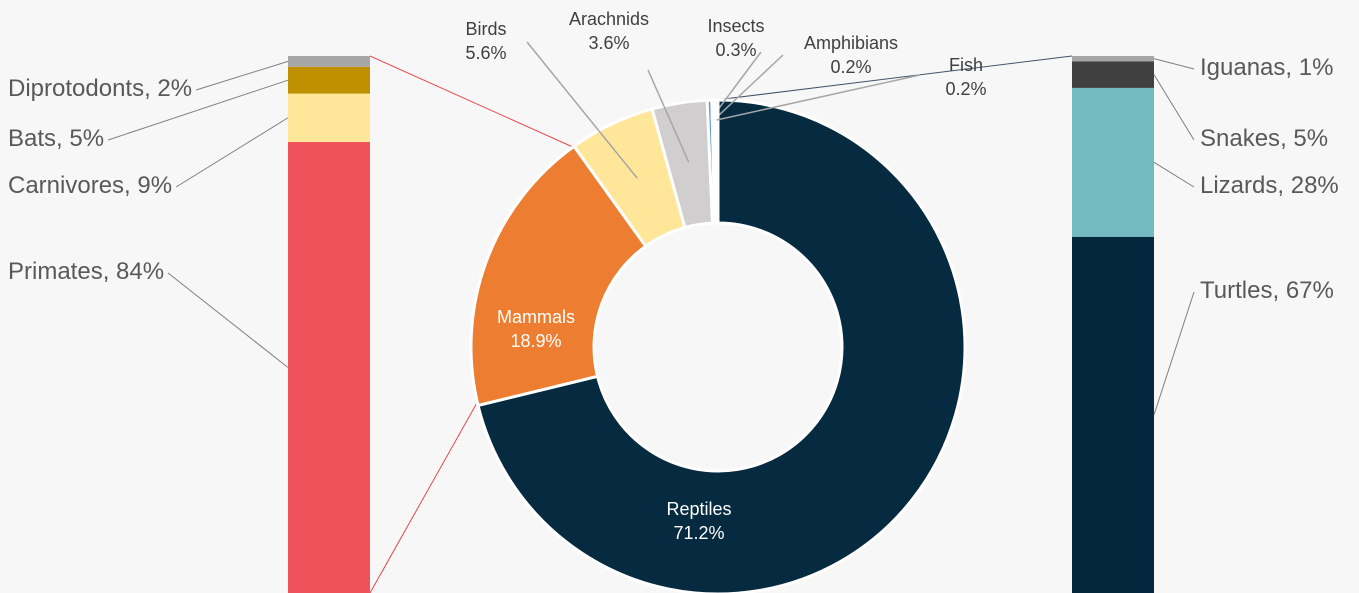 This screenshot has width=1359, height=593. I want to click on segment-name: Lizards, so click(1238, 185).